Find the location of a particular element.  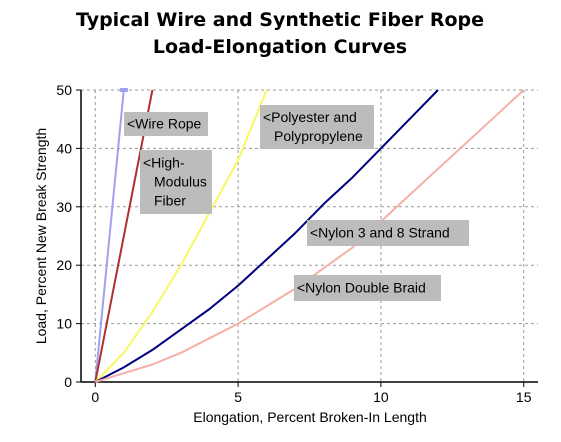

x-axis-label: Elongation, Percent Broken-In Length is located at coordinates (310, 417).